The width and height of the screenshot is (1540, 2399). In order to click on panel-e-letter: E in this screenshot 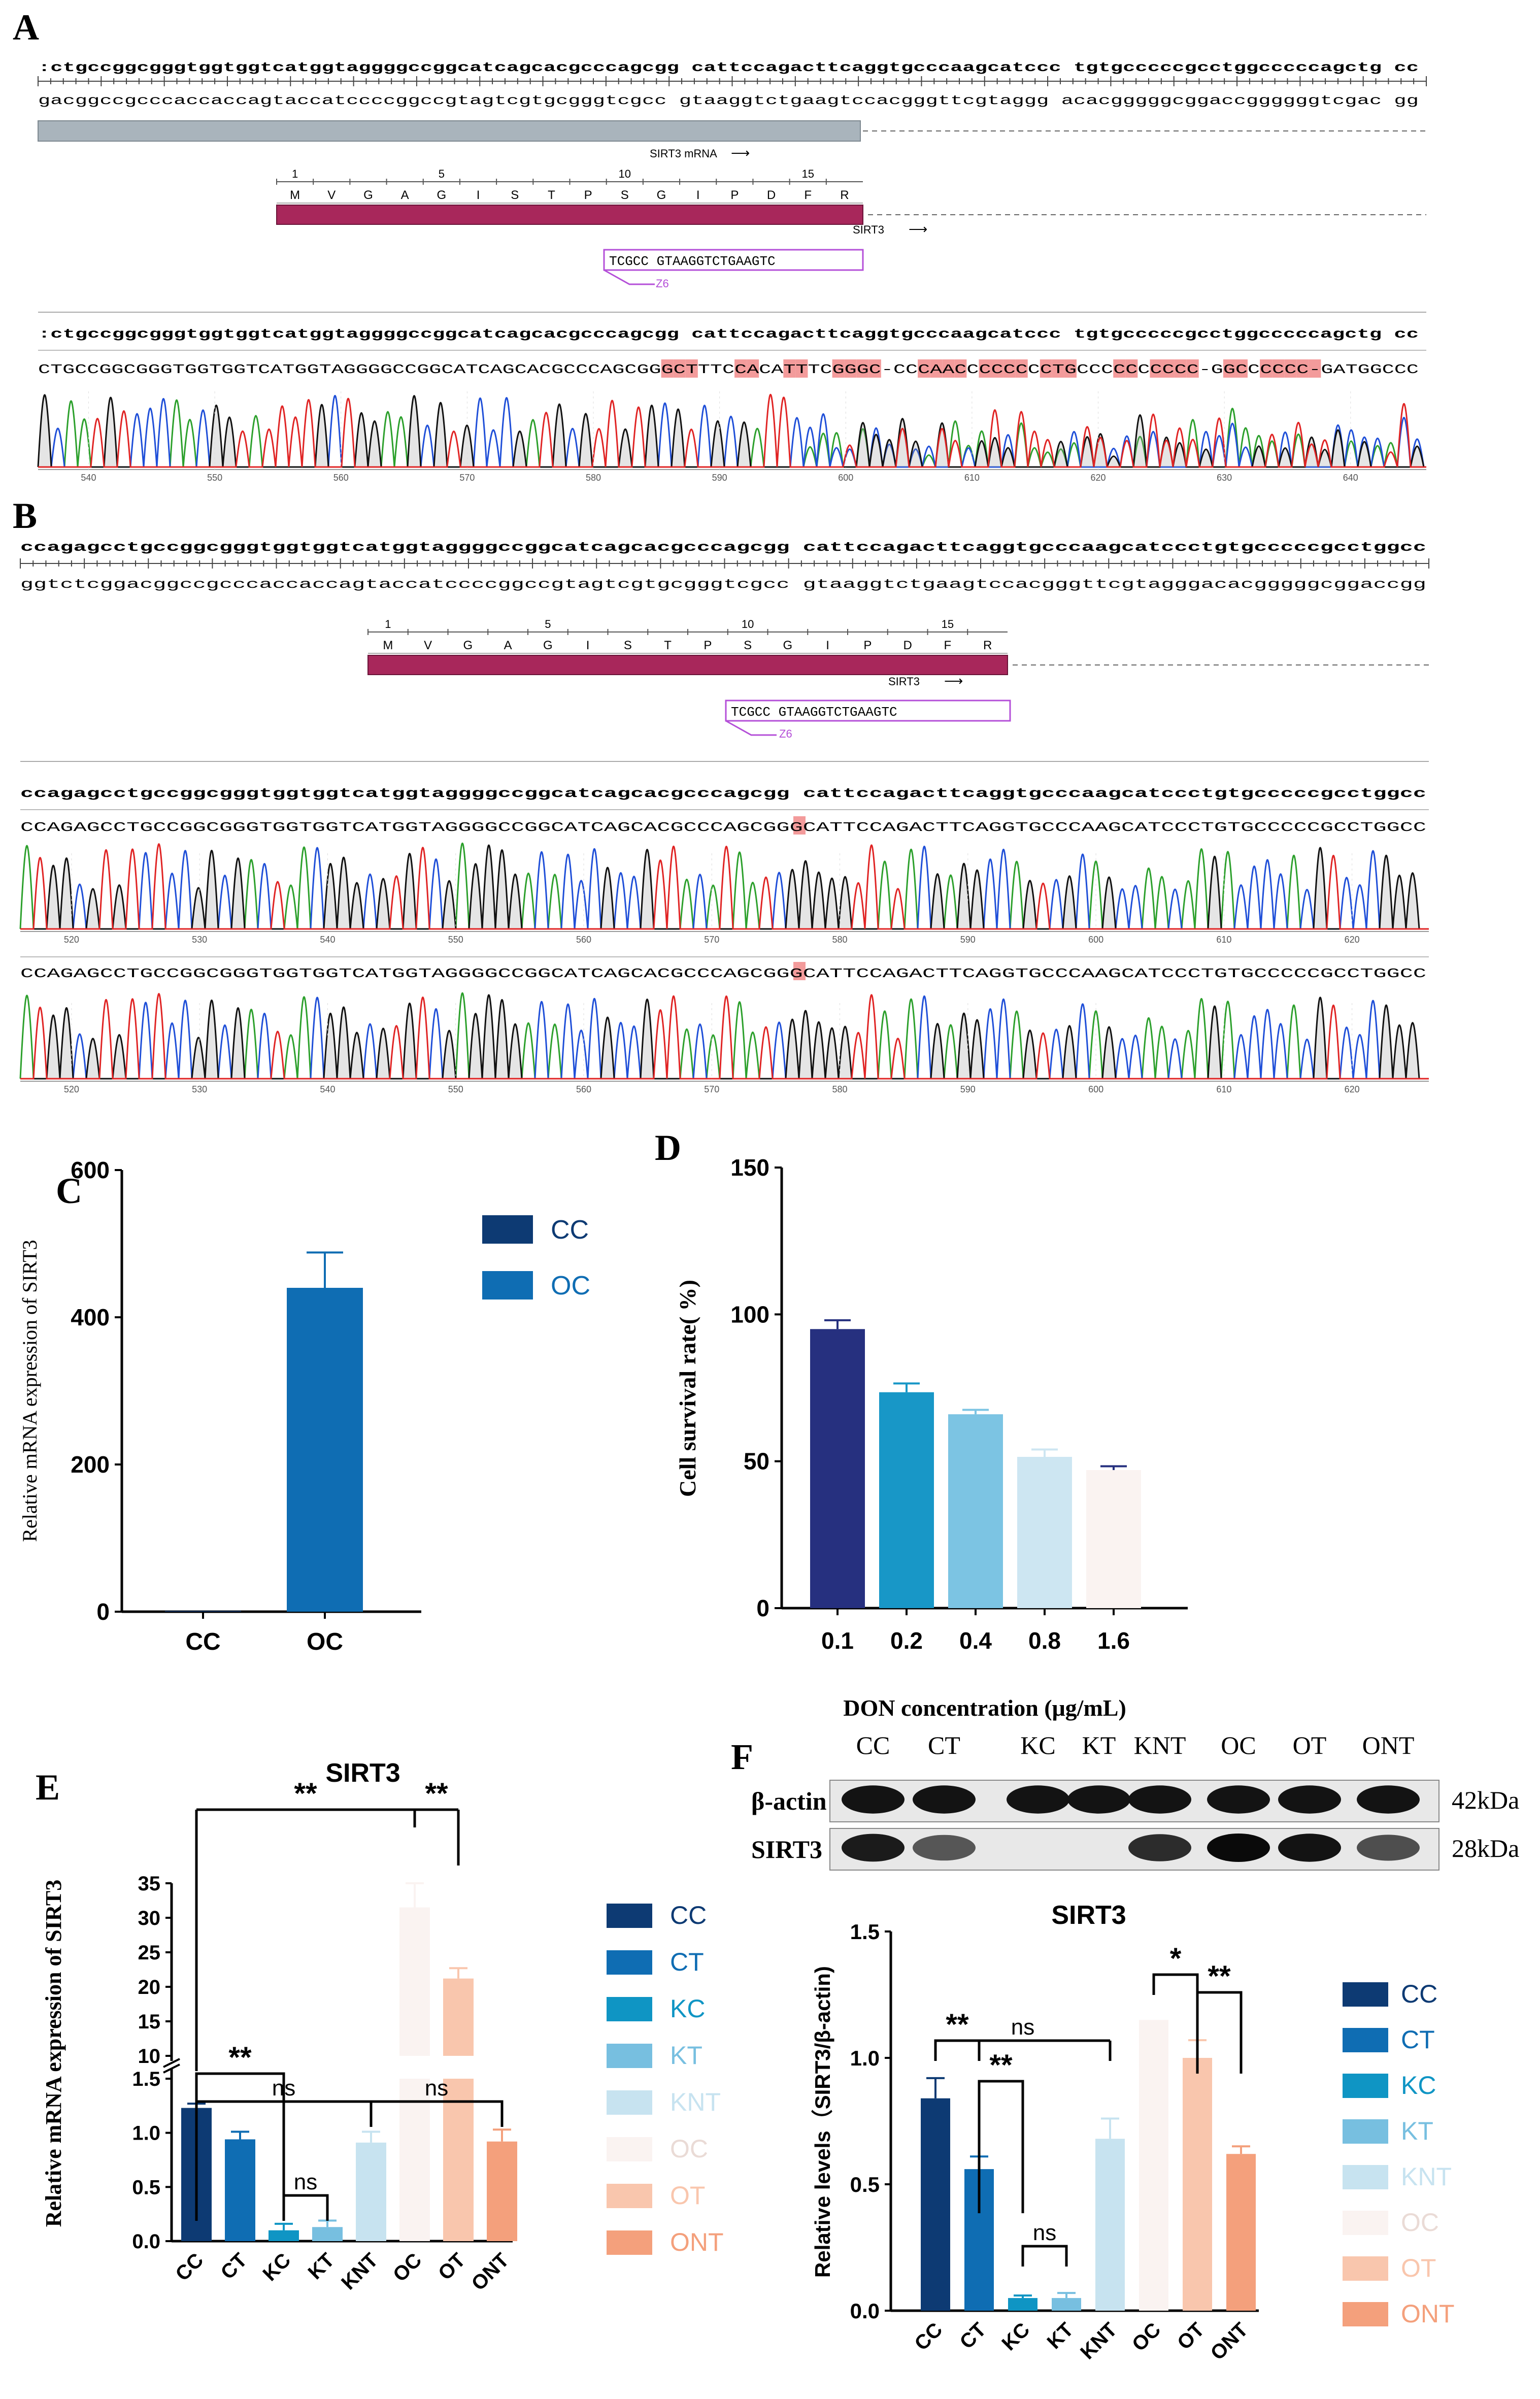, I will do `click(48, 1787)`.